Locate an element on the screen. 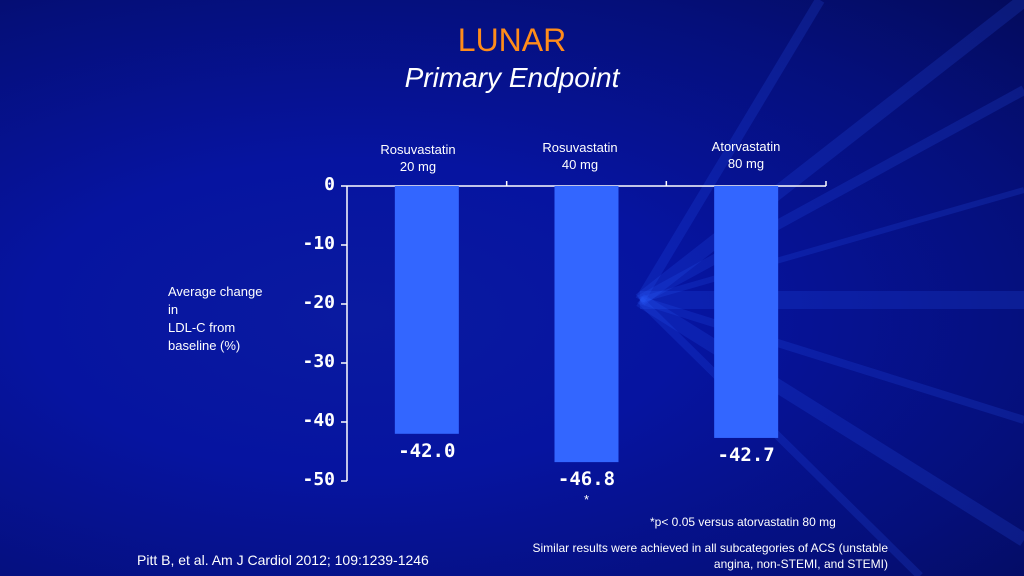 Image resolution: width=1024 pixels, height=576 pixels. category-label-atorvastatin-80: Atorvastatin 80 mg is located at coordinates (746, 155).